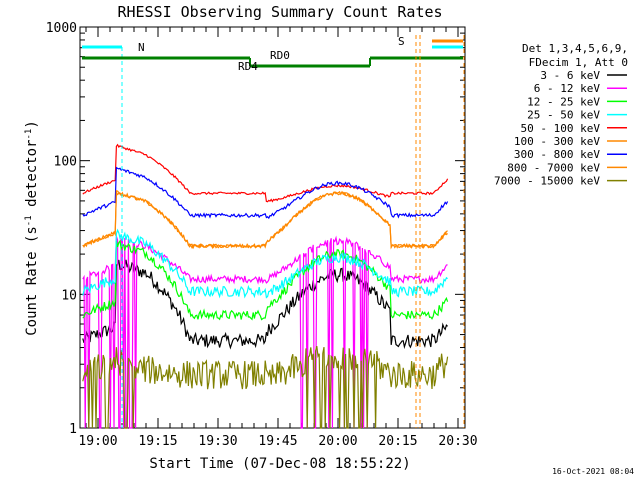  I want to click on x-tick-label: 19:15, so click(157, 441).